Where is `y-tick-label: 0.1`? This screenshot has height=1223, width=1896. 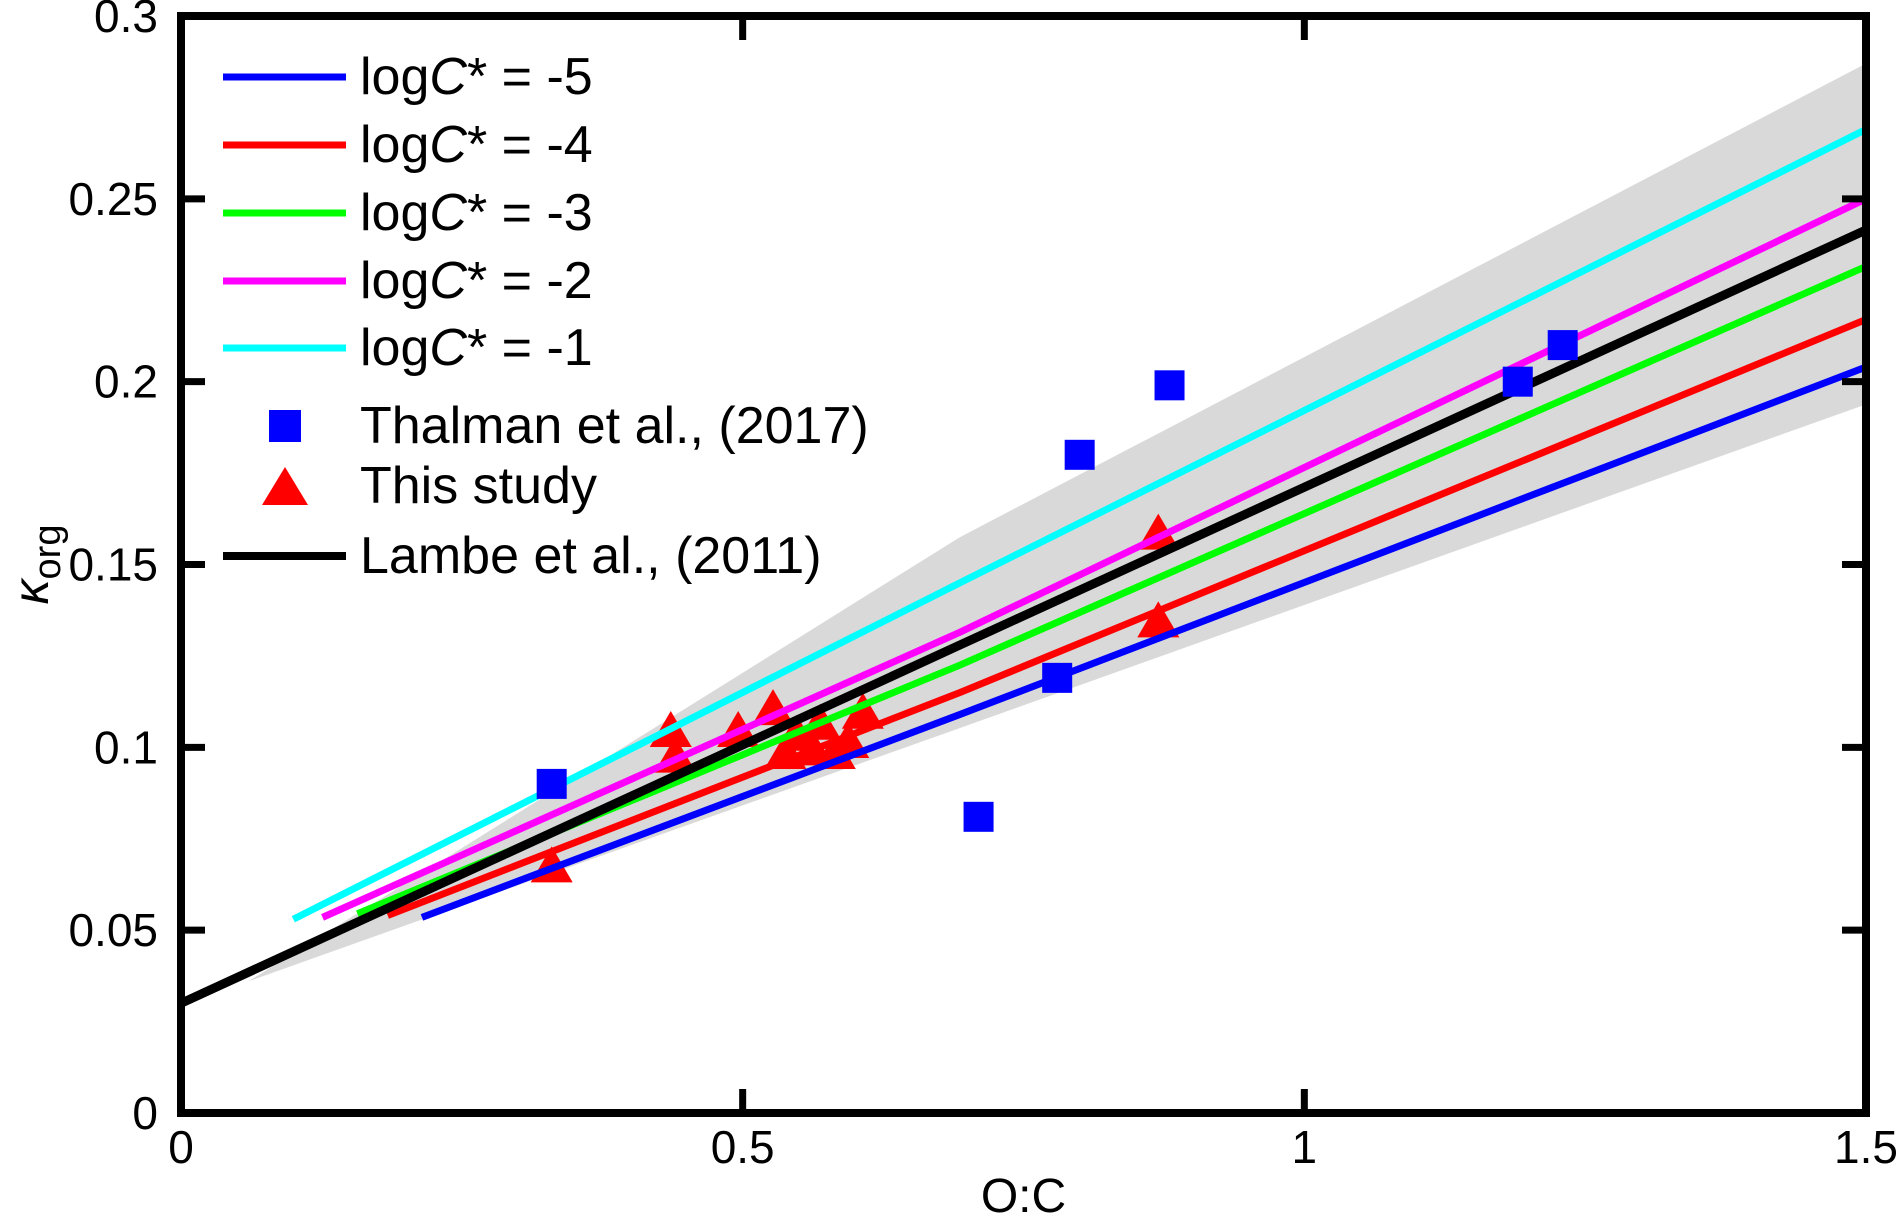 y-tick-label: 0.1 is located at coordinates (126, 747).